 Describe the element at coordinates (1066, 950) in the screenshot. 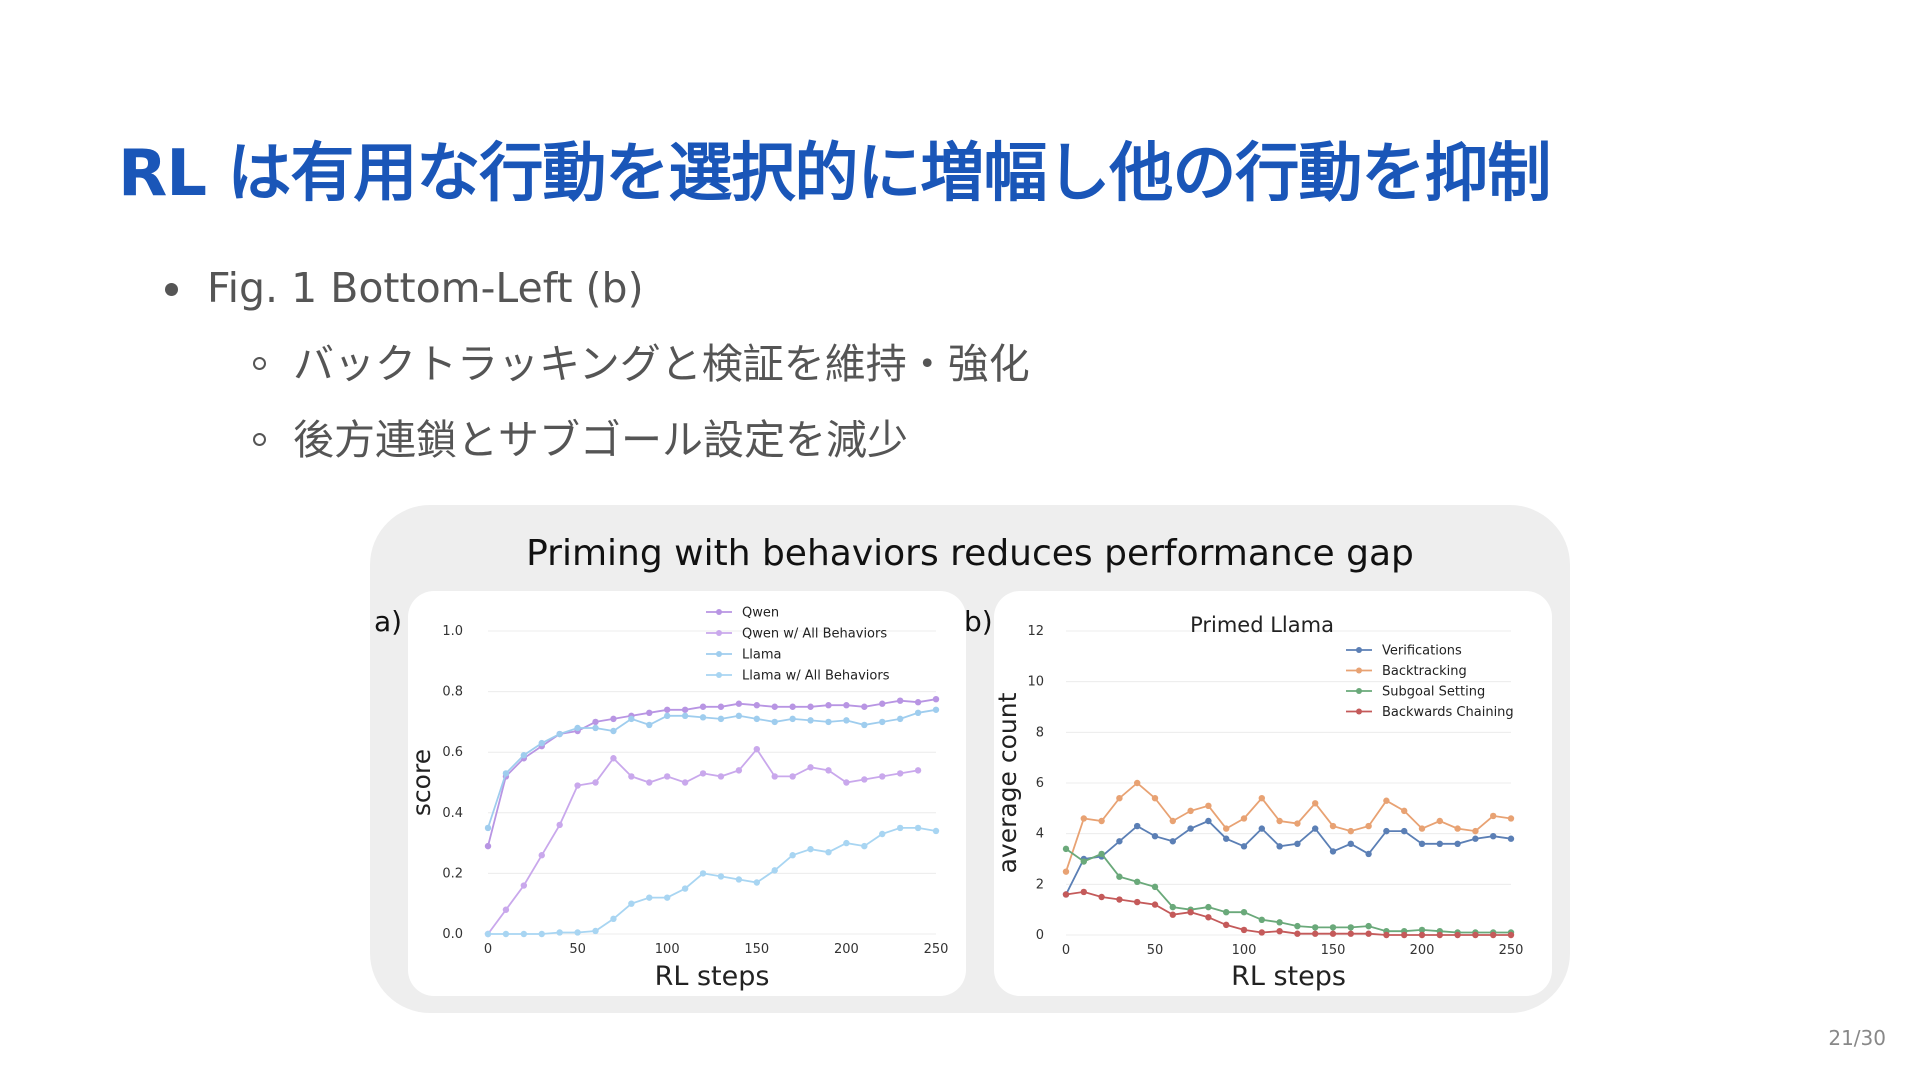

I see `x-tick-label: 0` at that location.